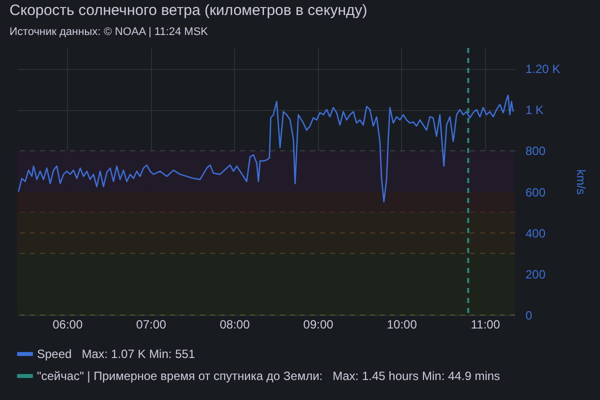 This screenshot has height=400, width=600. What do you see at coordinates (536, 192) in the screenshot?
I see `y-tick-label: 600` at bounding box center [536, 192].